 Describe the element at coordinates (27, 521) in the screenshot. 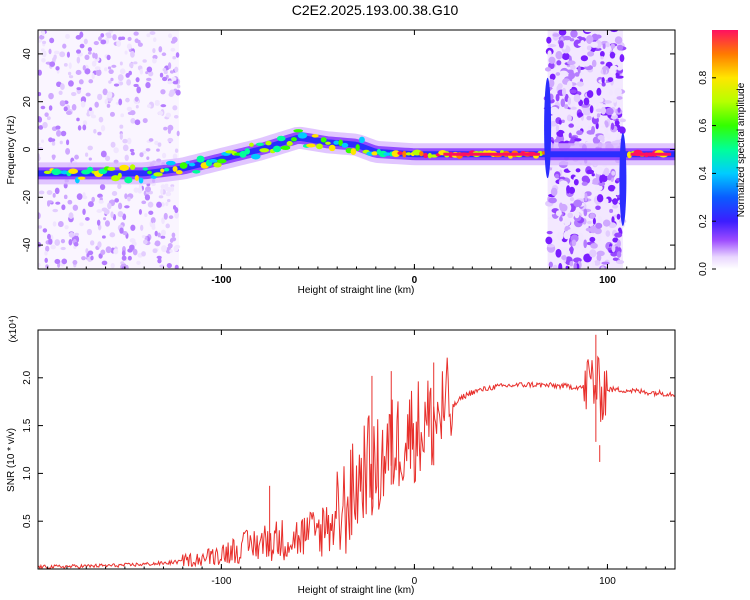

I see `snr-y-tick-label: 0.5` at that location.